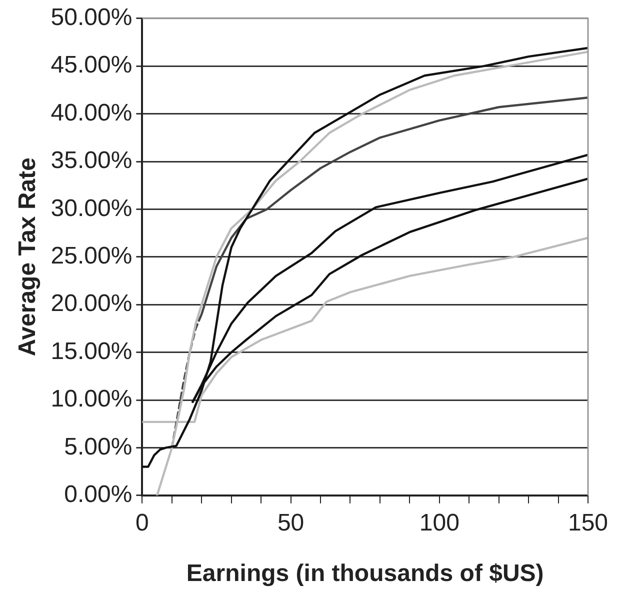 This screenshot has width=628, height=603. I want to click on y-tick-label: 45.00%, so click(91, 65).